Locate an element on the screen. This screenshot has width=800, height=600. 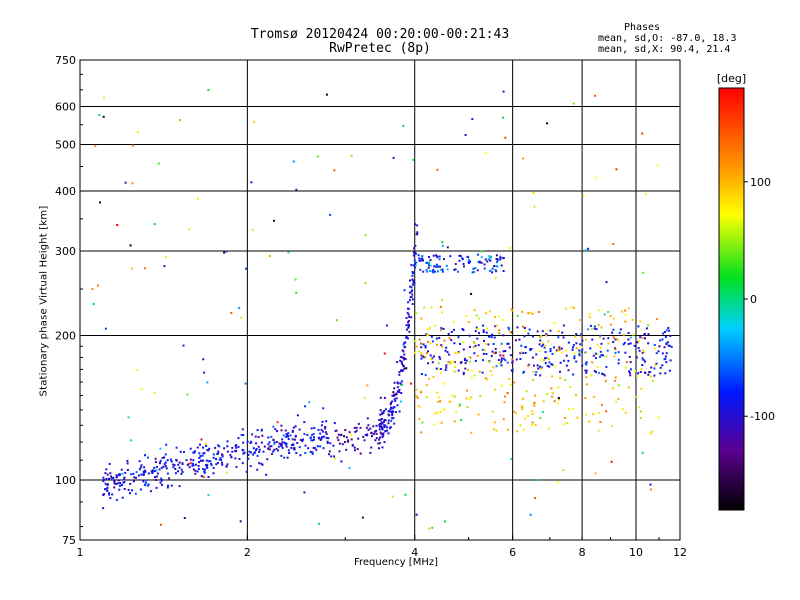
y-tick-label: 200 is located at coordinates (65, 336).